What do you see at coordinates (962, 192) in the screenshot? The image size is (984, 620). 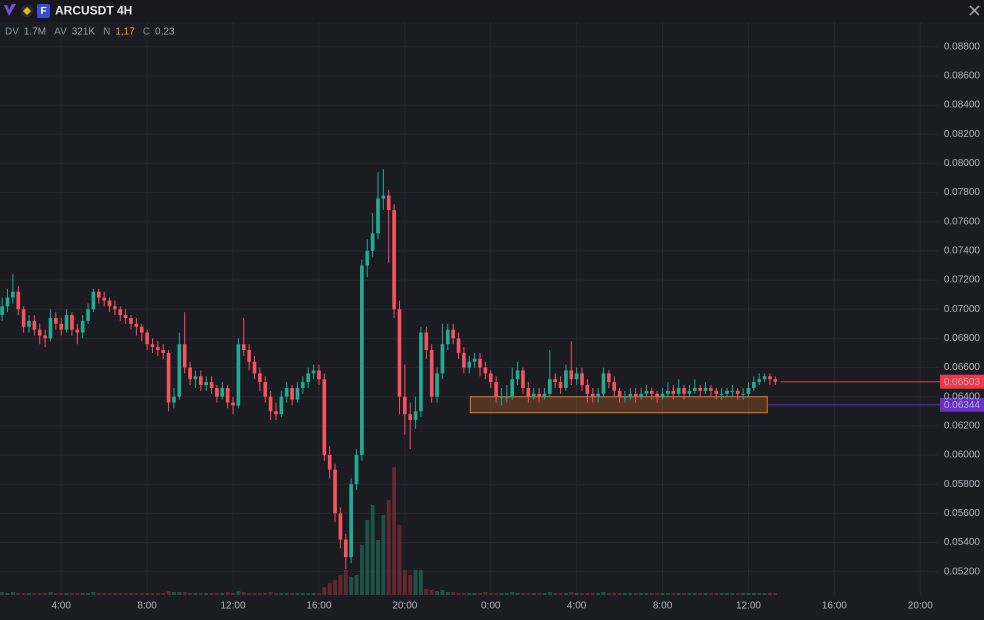 I see `y-tick-label: 0.07800` at bounding box center [962, 192].